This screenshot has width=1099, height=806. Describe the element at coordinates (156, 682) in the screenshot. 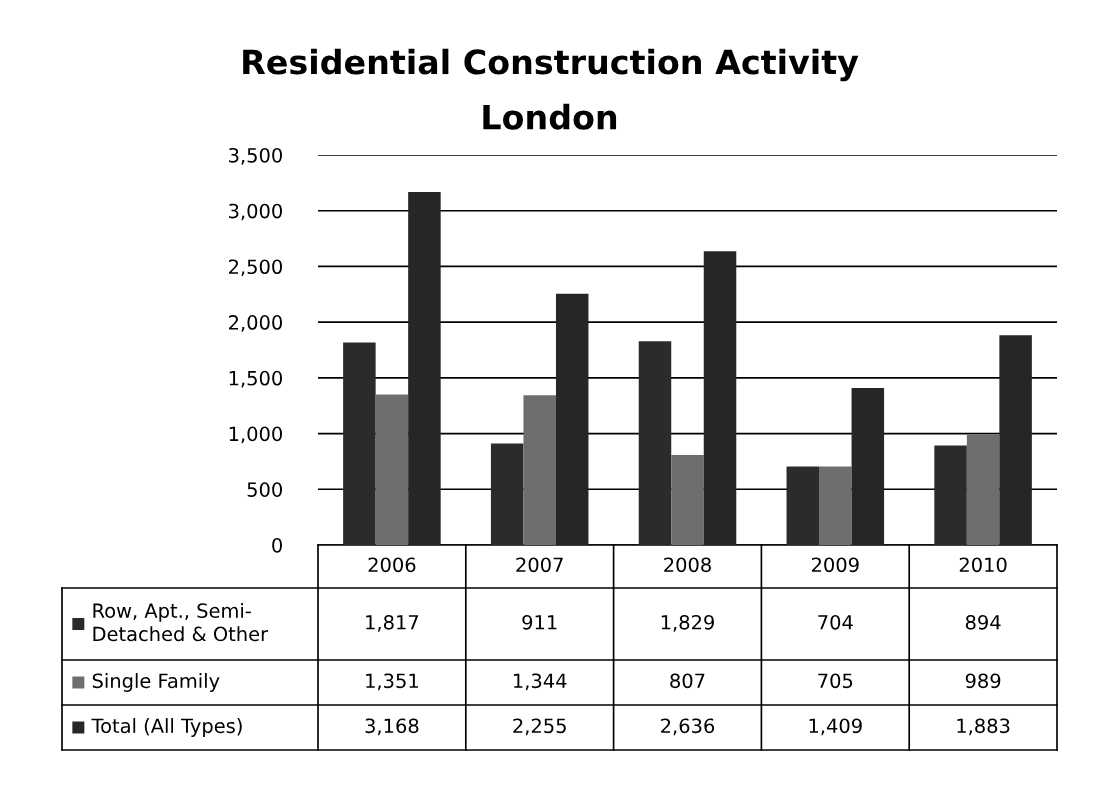

I see `legend-label: Single Family` at that location.